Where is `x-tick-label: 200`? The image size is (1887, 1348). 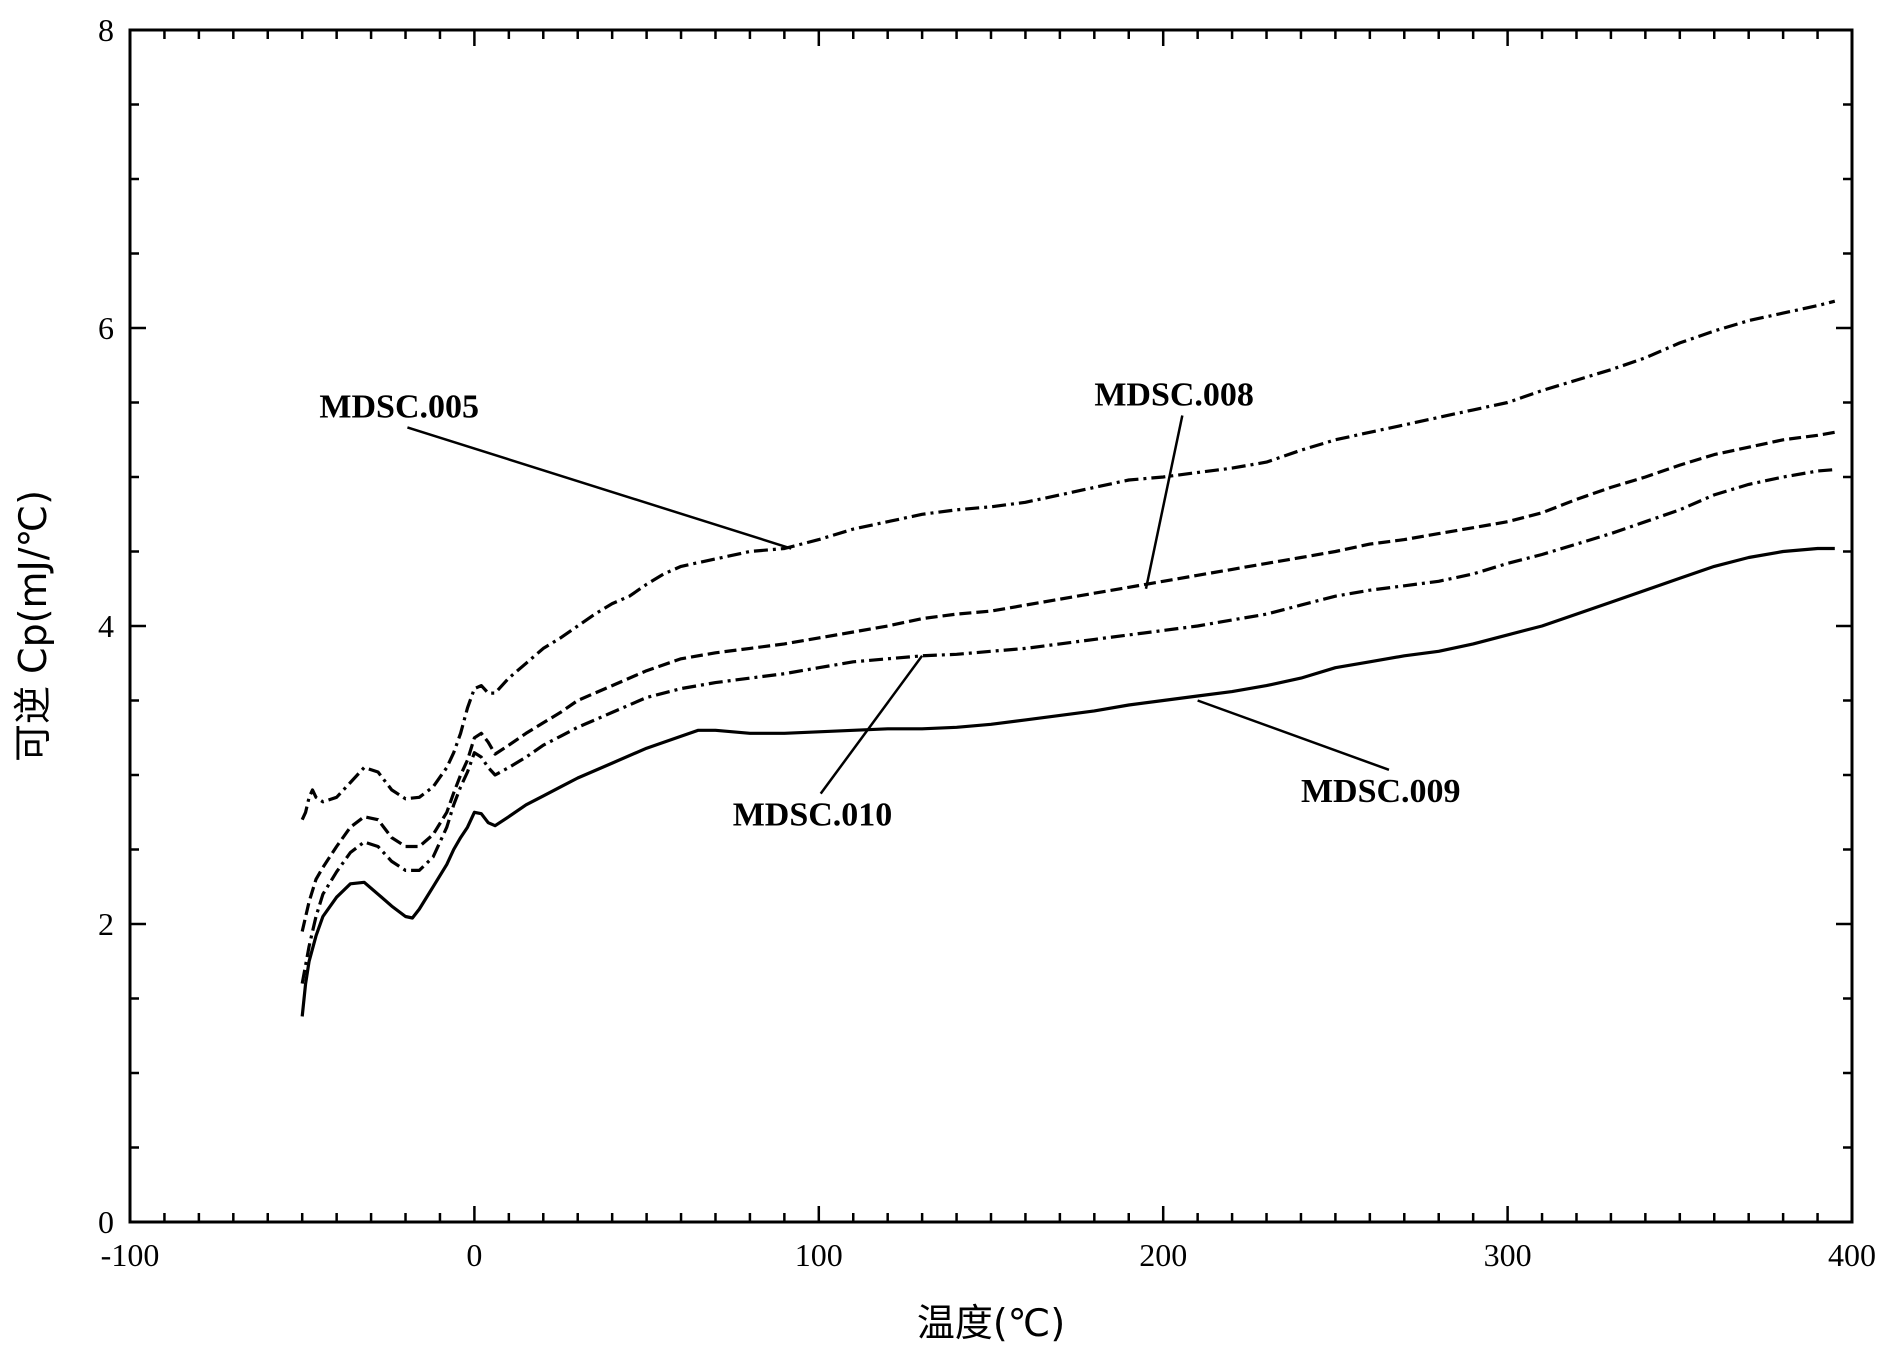 x-tick-label: 200 is located at coordinates (1163, 1255).